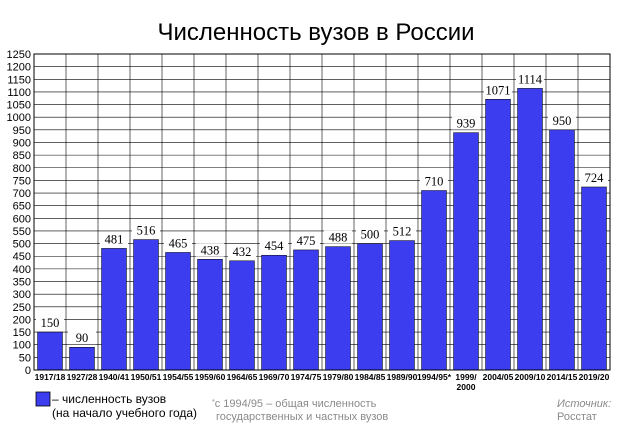 The width and height of the screenshot is (620, 426). Describe the element at coordinates (584, 404) in the screenshot. I see `source-label: Источник:` at that location.